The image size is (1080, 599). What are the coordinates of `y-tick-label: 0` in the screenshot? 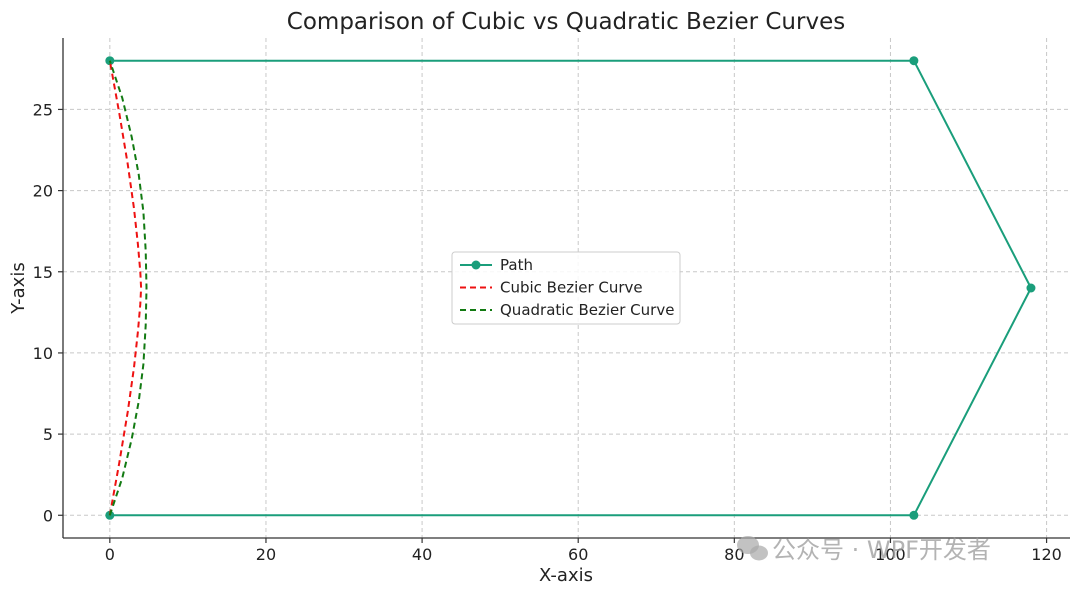 It's located at (48, 515).